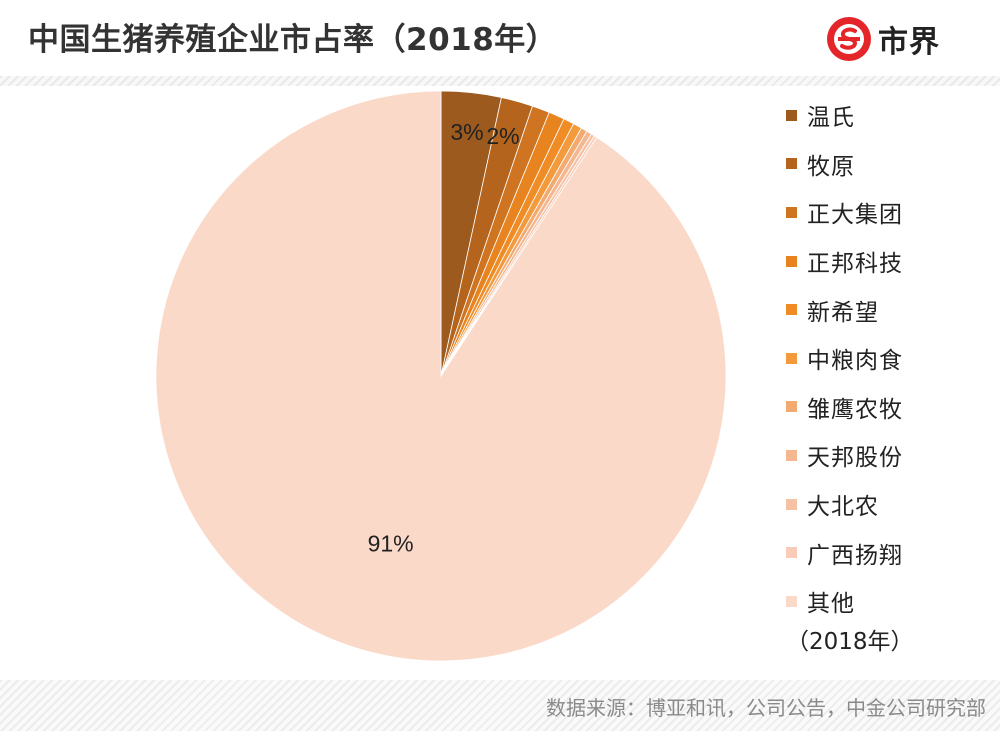 The width and height of the screenshot is (1000, 731). I want to click on logo-icon, so click(849, 39).